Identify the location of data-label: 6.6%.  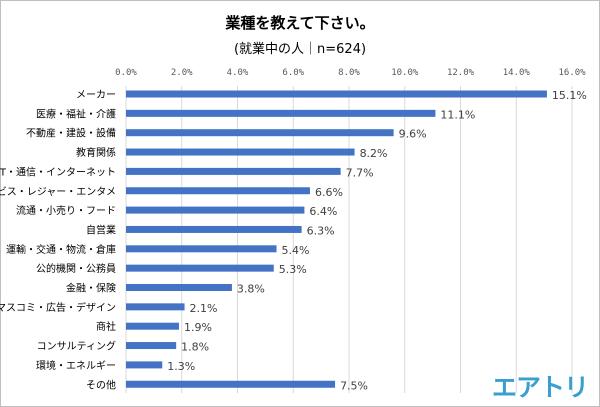
(329, 192).